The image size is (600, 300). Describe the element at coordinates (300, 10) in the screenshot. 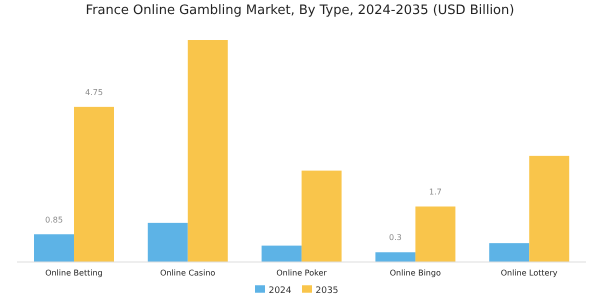

I see `chart-title: France Online Gambling Market, By Type, 2024-2035 (USD Billion)` at that location.